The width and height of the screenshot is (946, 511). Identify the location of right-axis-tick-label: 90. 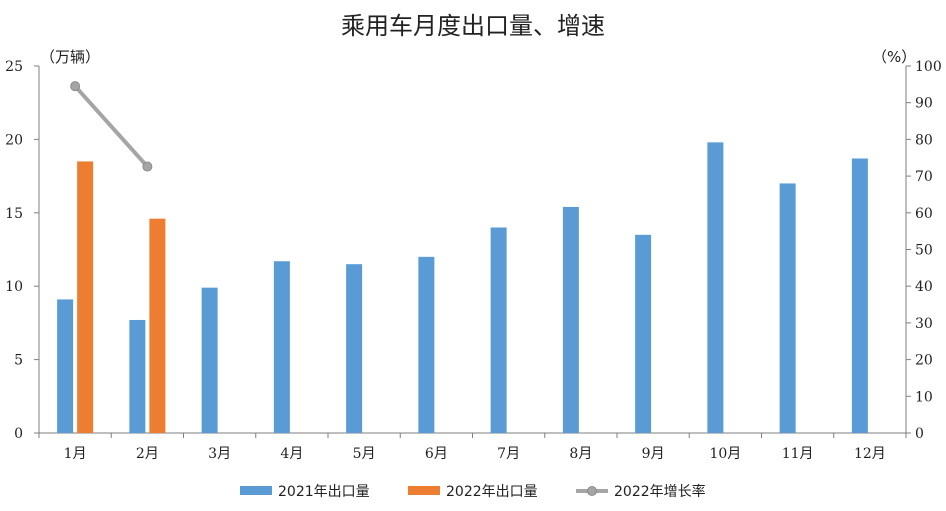
(924, 104).